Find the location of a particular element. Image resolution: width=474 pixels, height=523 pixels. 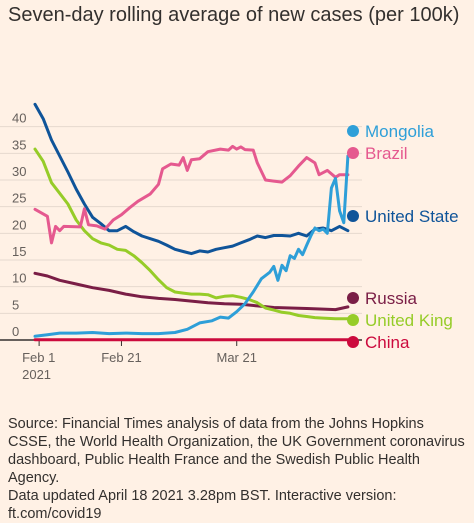

series-end-label: United King is located at coordinates (409, 320).